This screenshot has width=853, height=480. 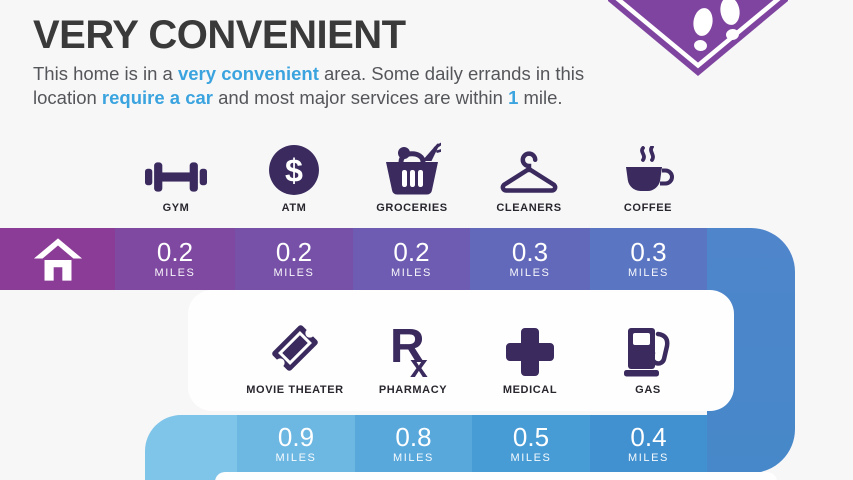 I want to click on distance-value: 0.5, so click(x=531, y=437).